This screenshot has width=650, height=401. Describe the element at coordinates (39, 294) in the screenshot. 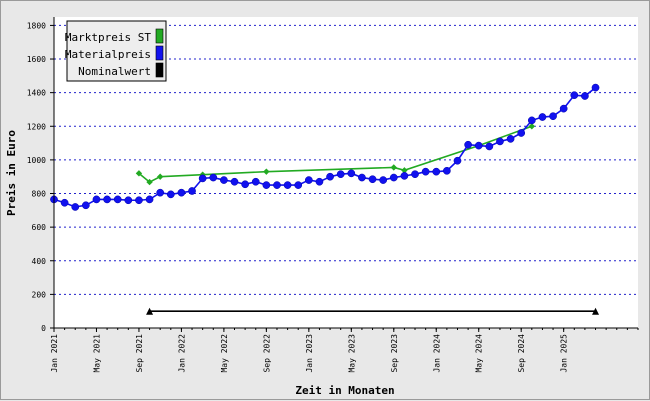

I see `y-tick-label: 200` at that location.